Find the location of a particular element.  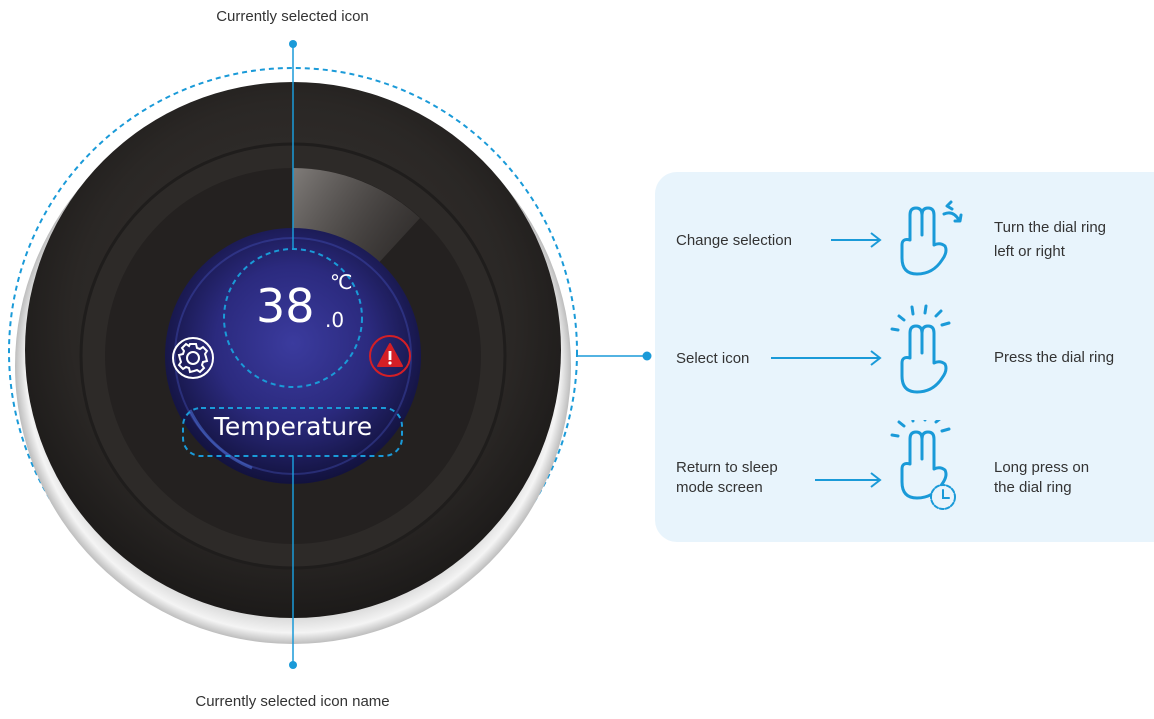

instruction-result-line1: Turn the dial ring is located at coordinates (1050, 227).